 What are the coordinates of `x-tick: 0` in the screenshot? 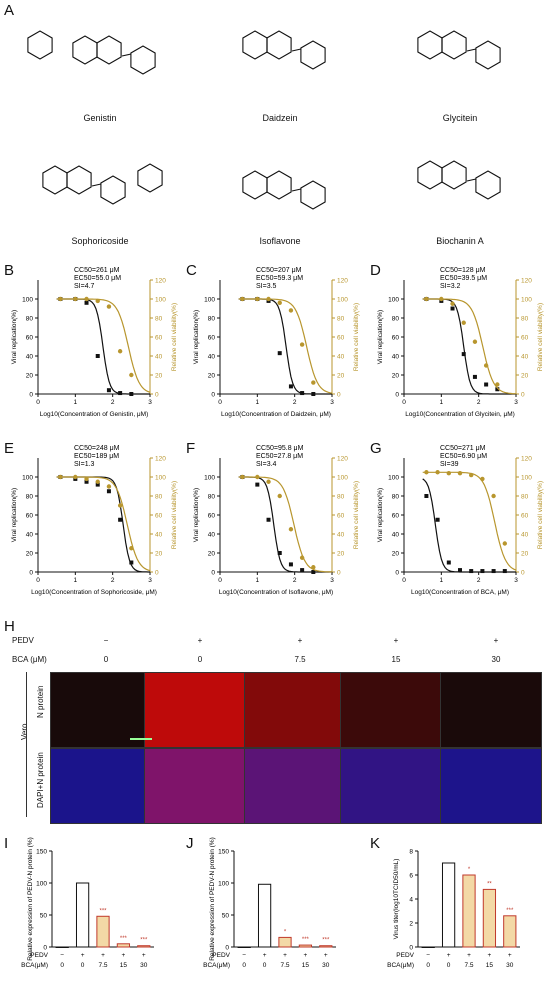 It's located at (38, 580).